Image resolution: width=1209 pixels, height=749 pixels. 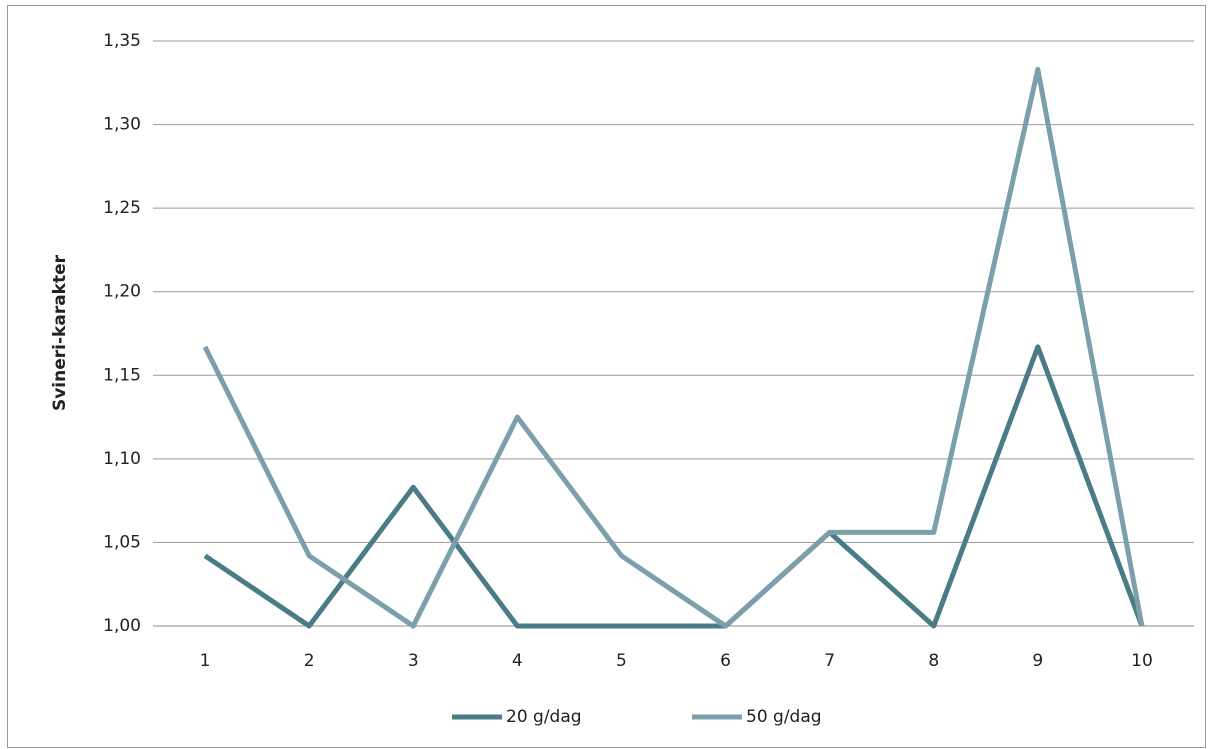 What do you see at coordinates (933, 661) in the screenshot?
I see `x-tick-label: 8` at bounding box center [933, 661].